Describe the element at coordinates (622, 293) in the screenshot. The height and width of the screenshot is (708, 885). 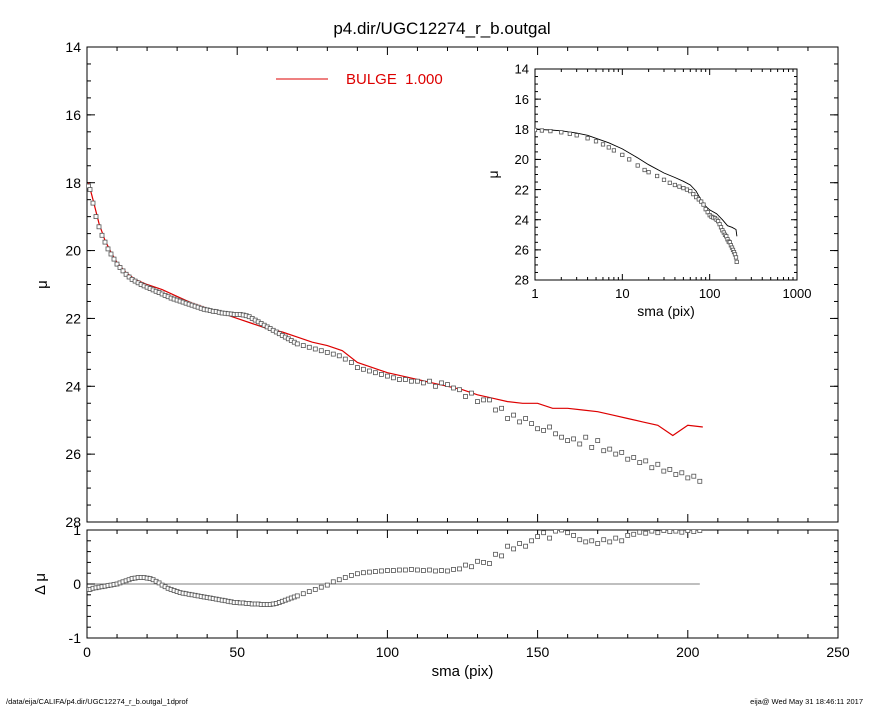
I see `x-tick-label: 10` at that location.